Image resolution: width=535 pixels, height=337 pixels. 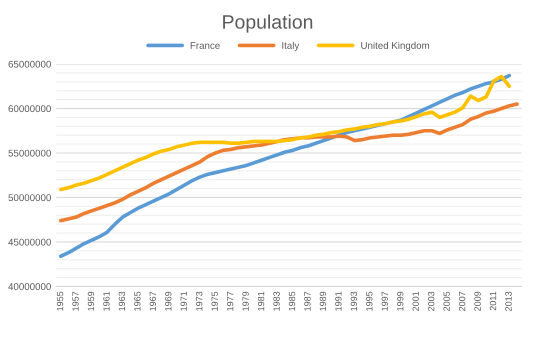 I want to click on x-tick-label: 1975, so click(x=214, y=301).